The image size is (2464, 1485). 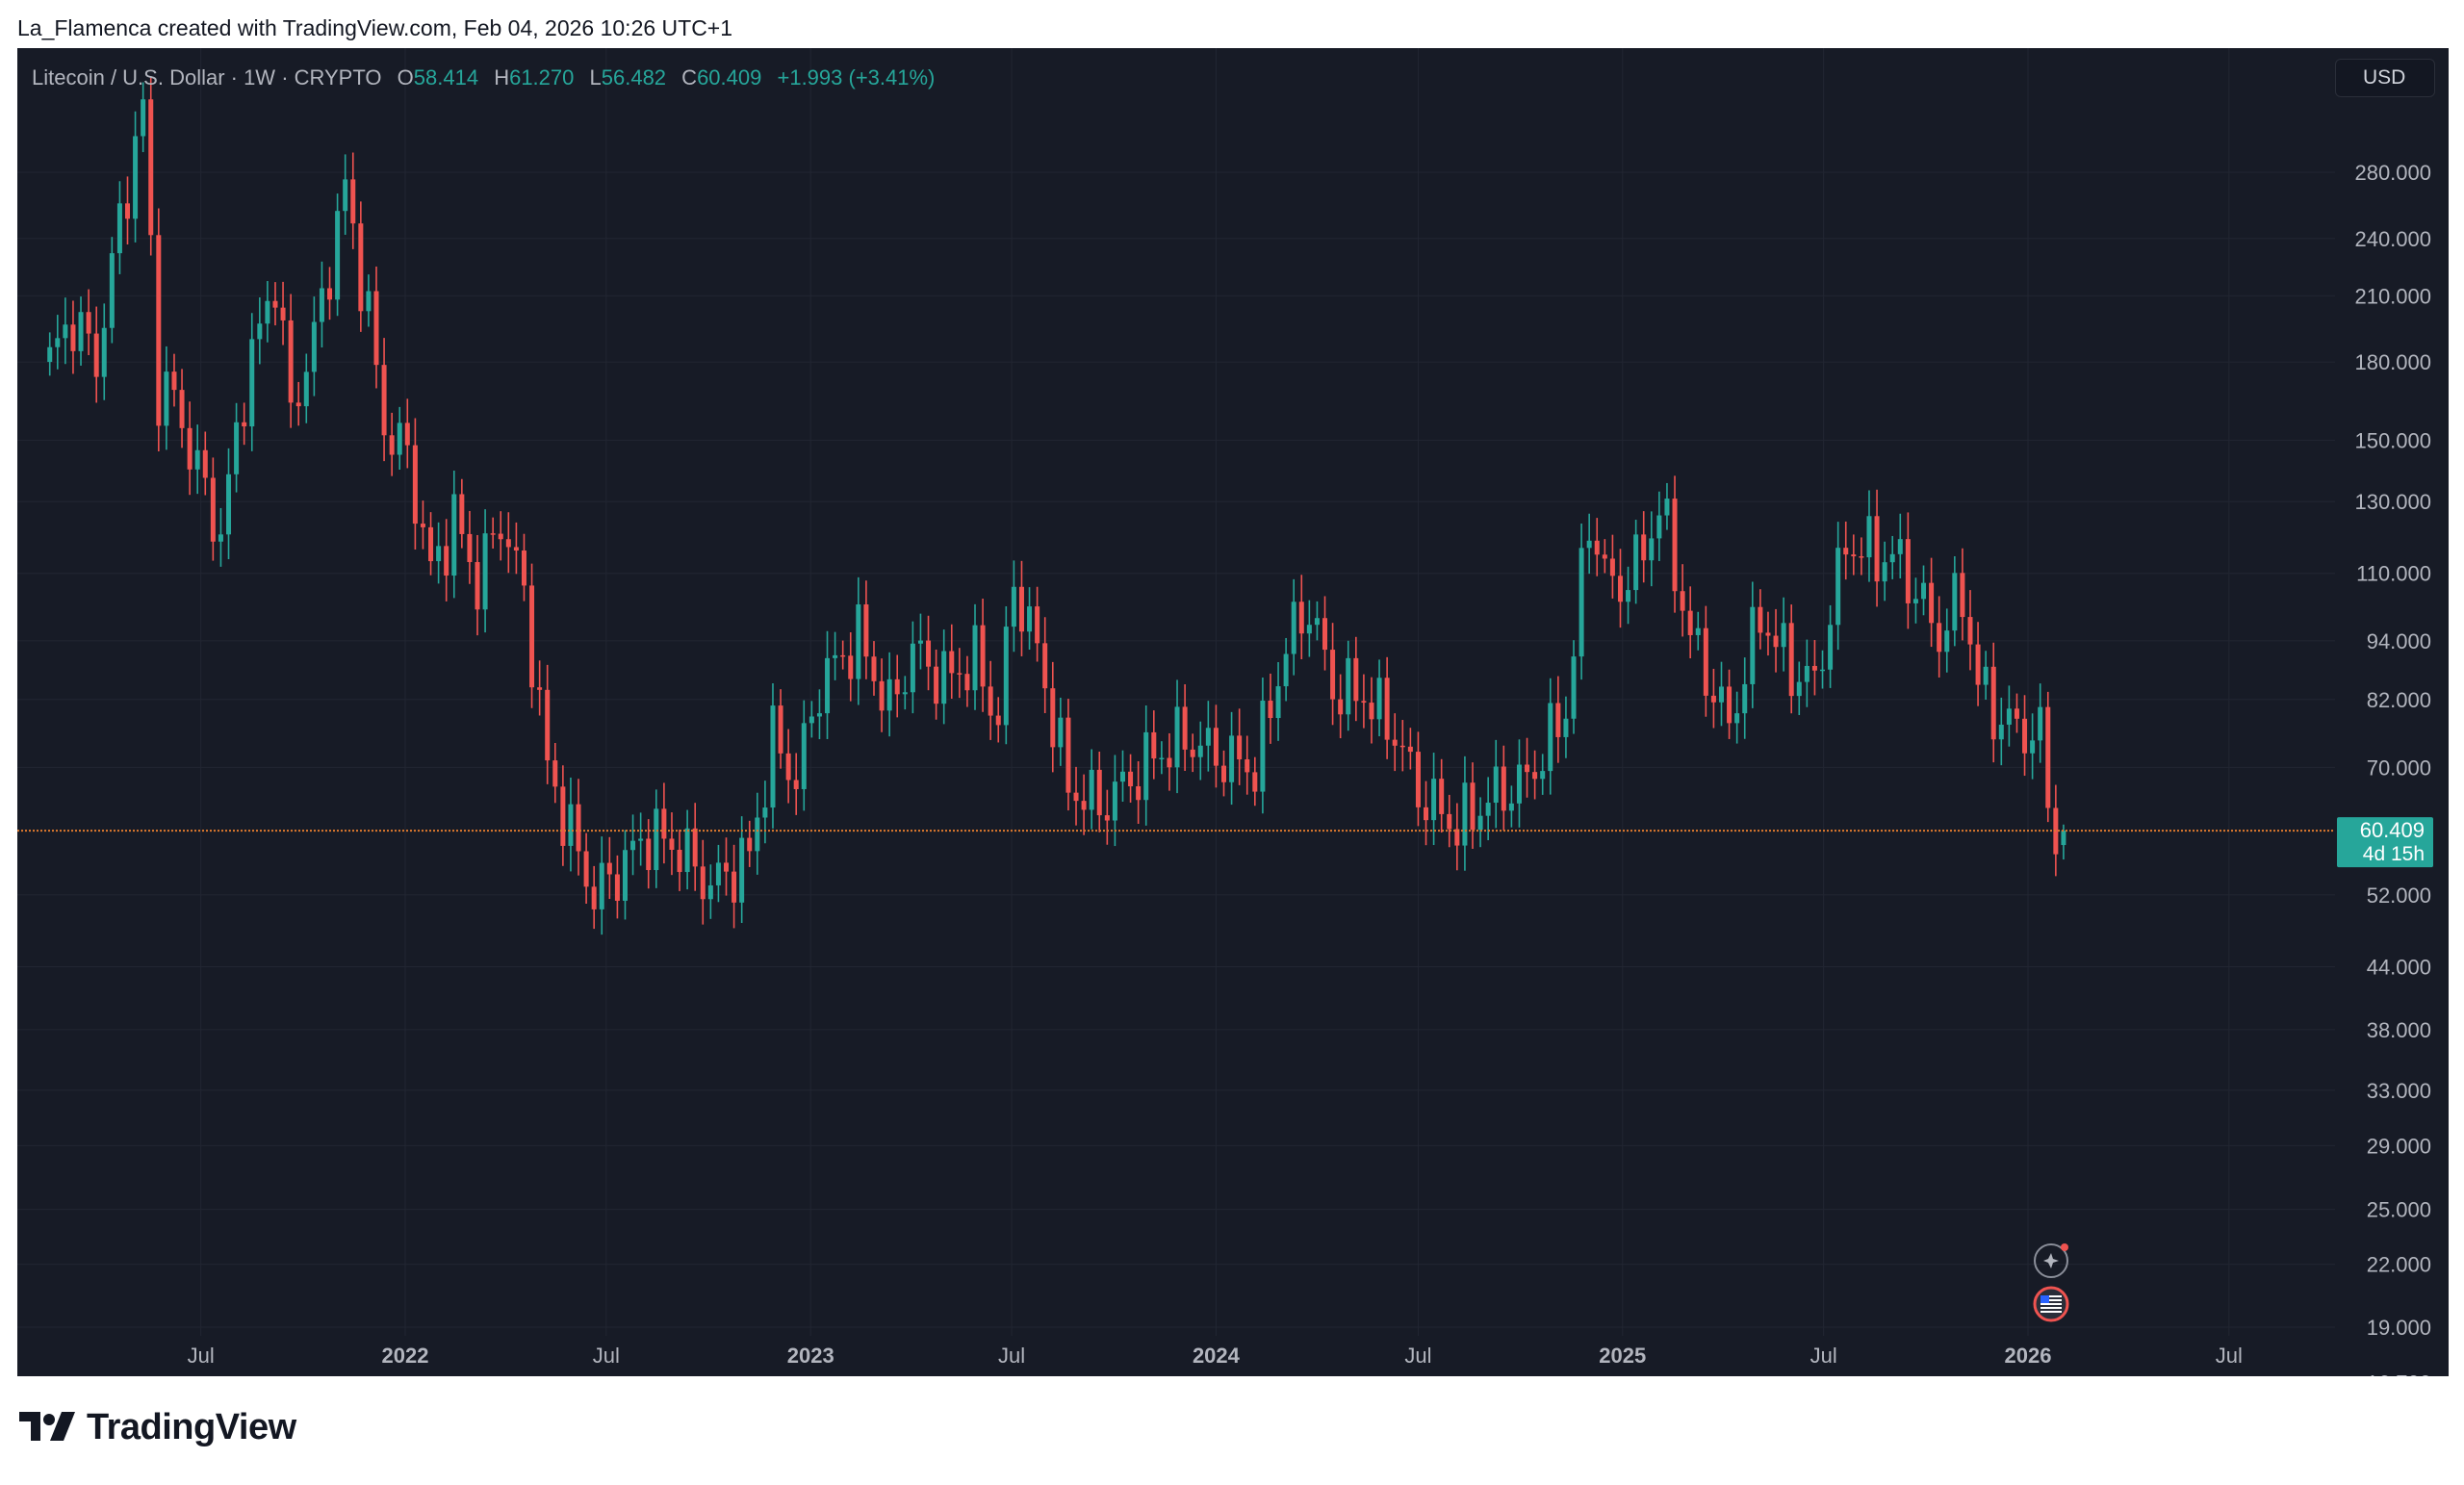 I want to click on y-tick-label: 110.000, so click(x=2393, y=574).